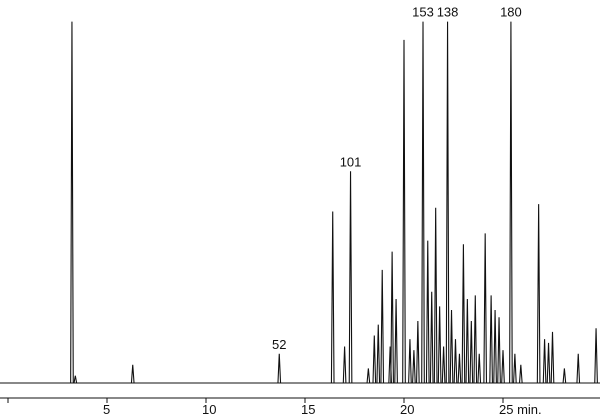 Image resolution: width=600 pixels, height=418 pixels. Describe the element at coordinates (308, 409) in the screenshot. I see `x-tick-label: 15` at that location.